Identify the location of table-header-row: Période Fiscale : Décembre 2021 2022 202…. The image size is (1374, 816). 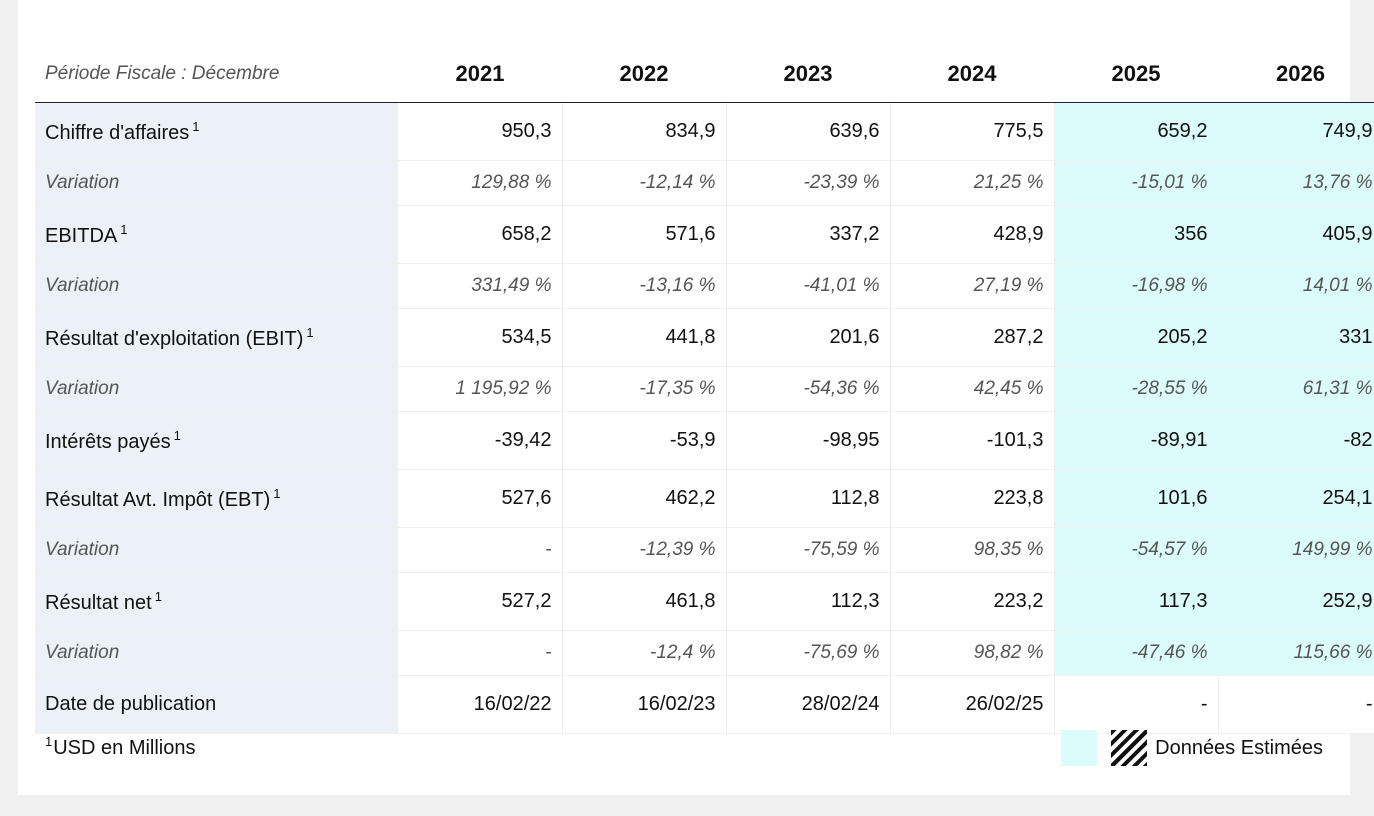
(704, 74).